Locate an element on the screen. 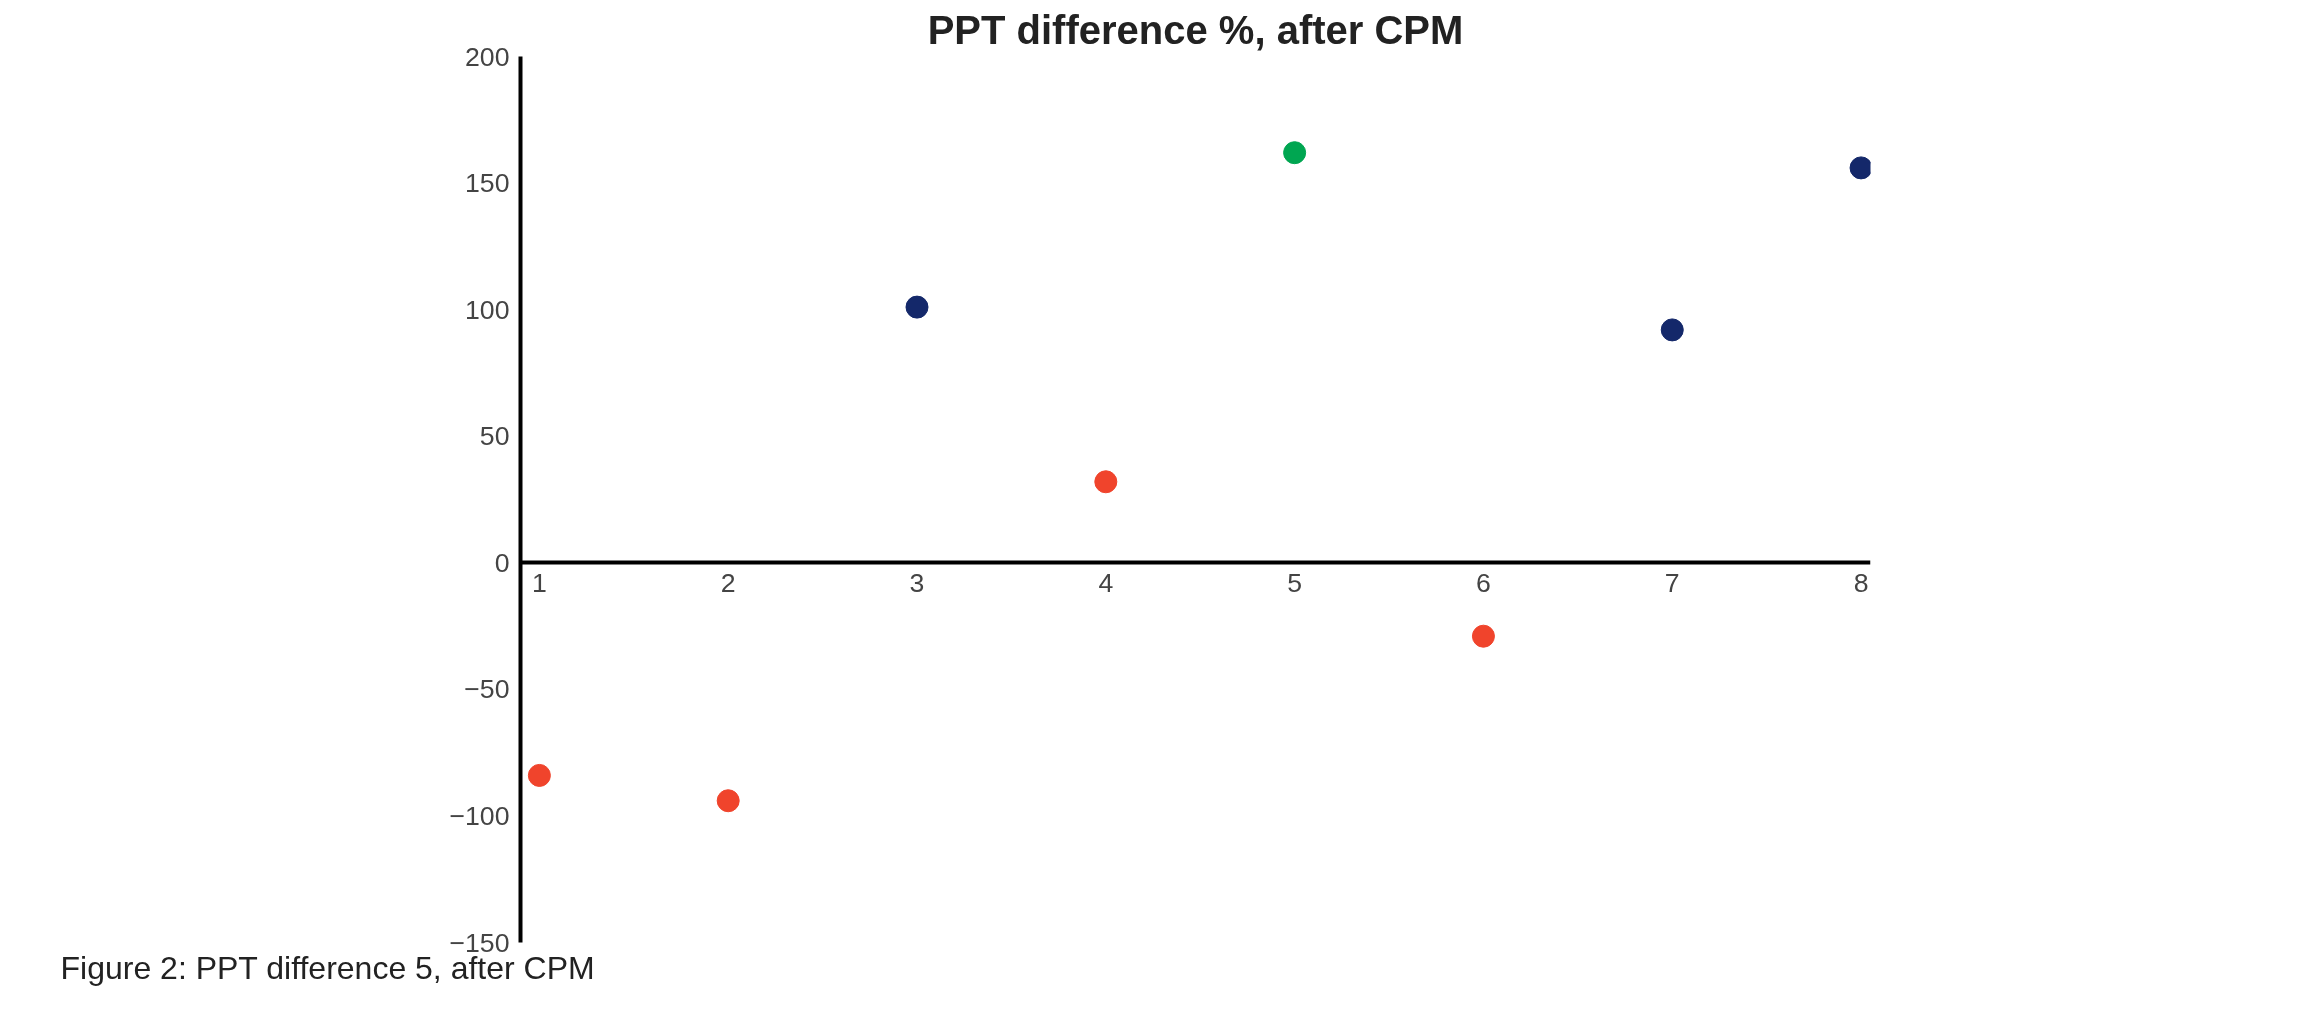  x-tick-label: 8 is located at coordinates (1861, 582).